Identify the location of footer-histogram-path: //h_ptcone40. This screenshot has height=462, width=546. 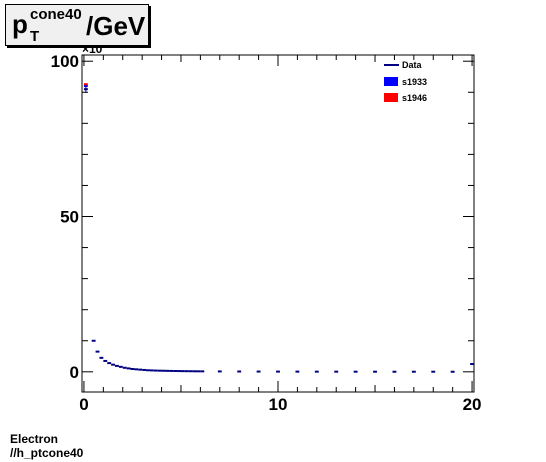
(47, 453).